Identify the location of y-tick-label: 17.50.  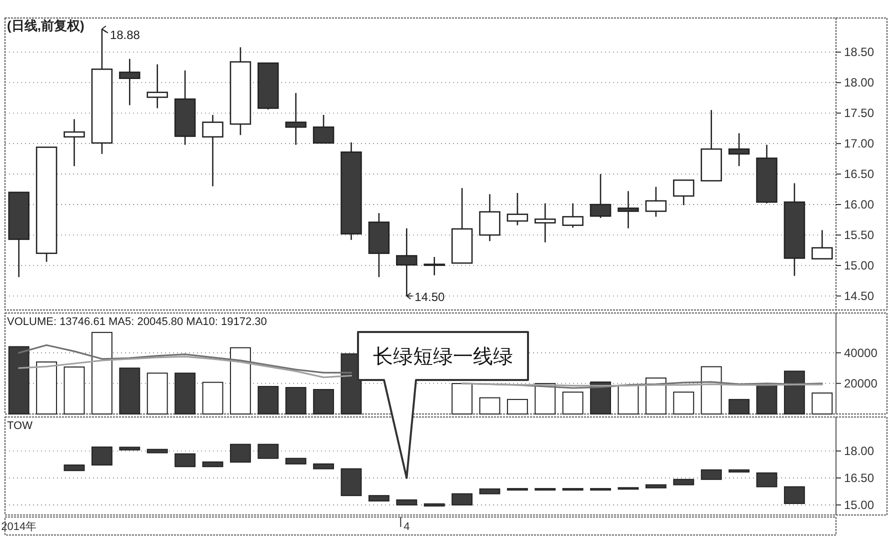
(859, 113).